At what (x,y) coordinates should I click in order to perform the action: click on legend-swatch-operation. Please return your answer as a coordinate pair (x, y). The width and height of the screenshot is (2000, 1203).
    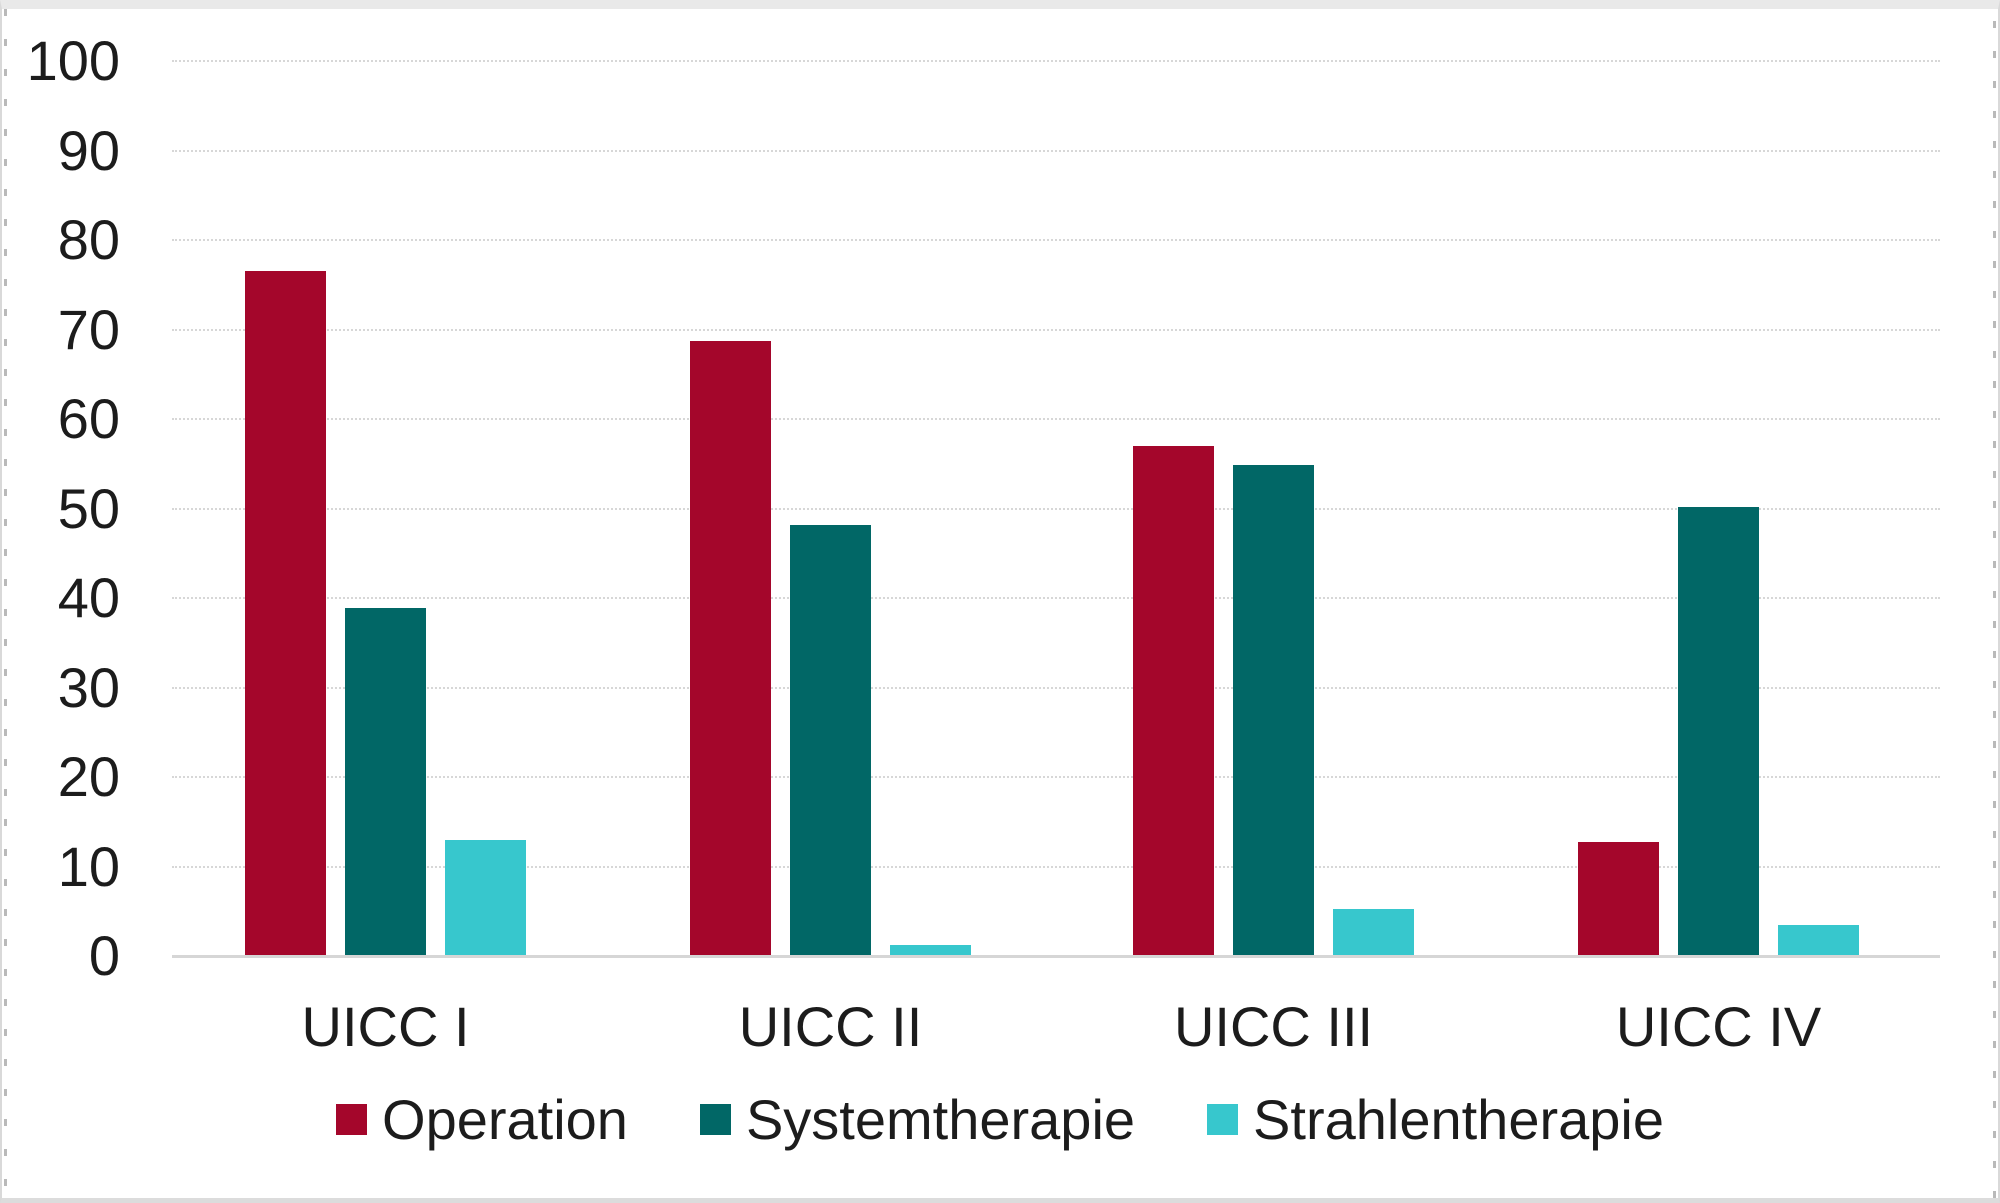
    Looking at the image, I should click on (352, 1119).